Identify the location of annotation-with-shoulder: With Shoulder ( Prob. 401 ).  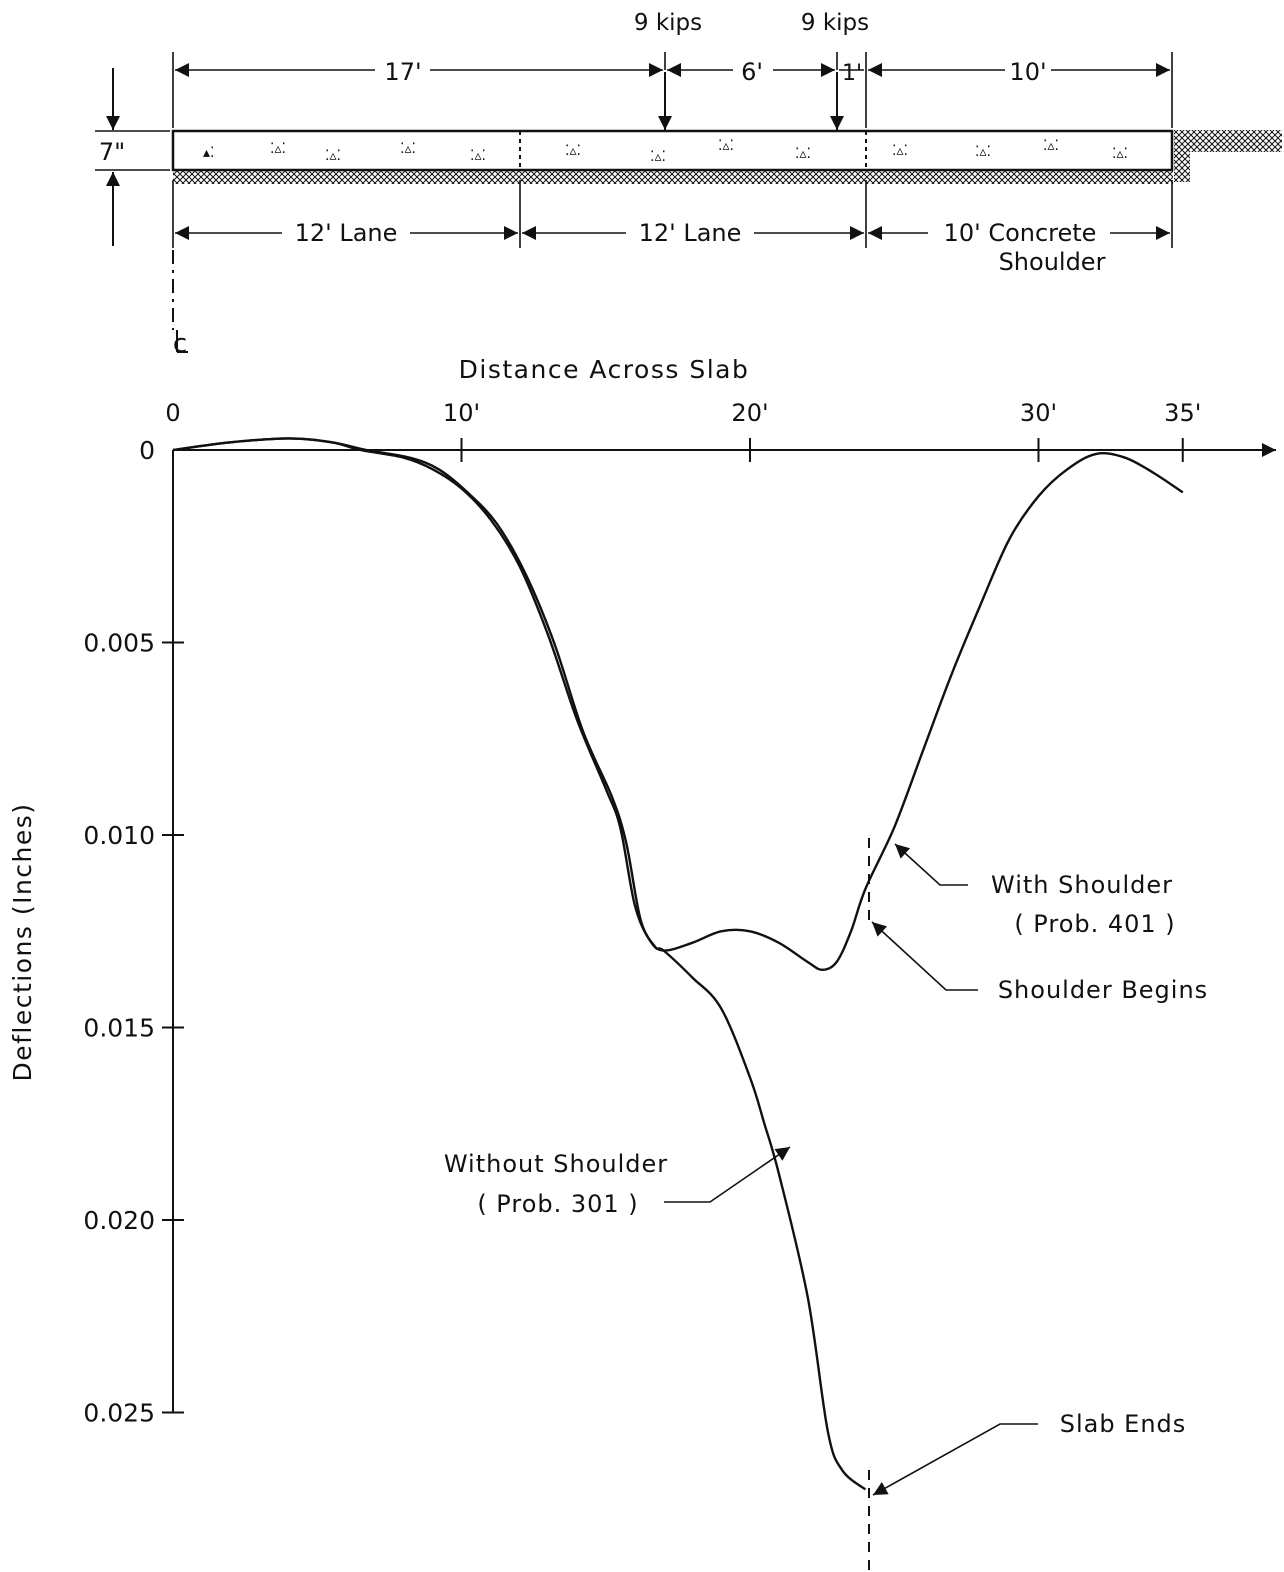
(1034, 890).